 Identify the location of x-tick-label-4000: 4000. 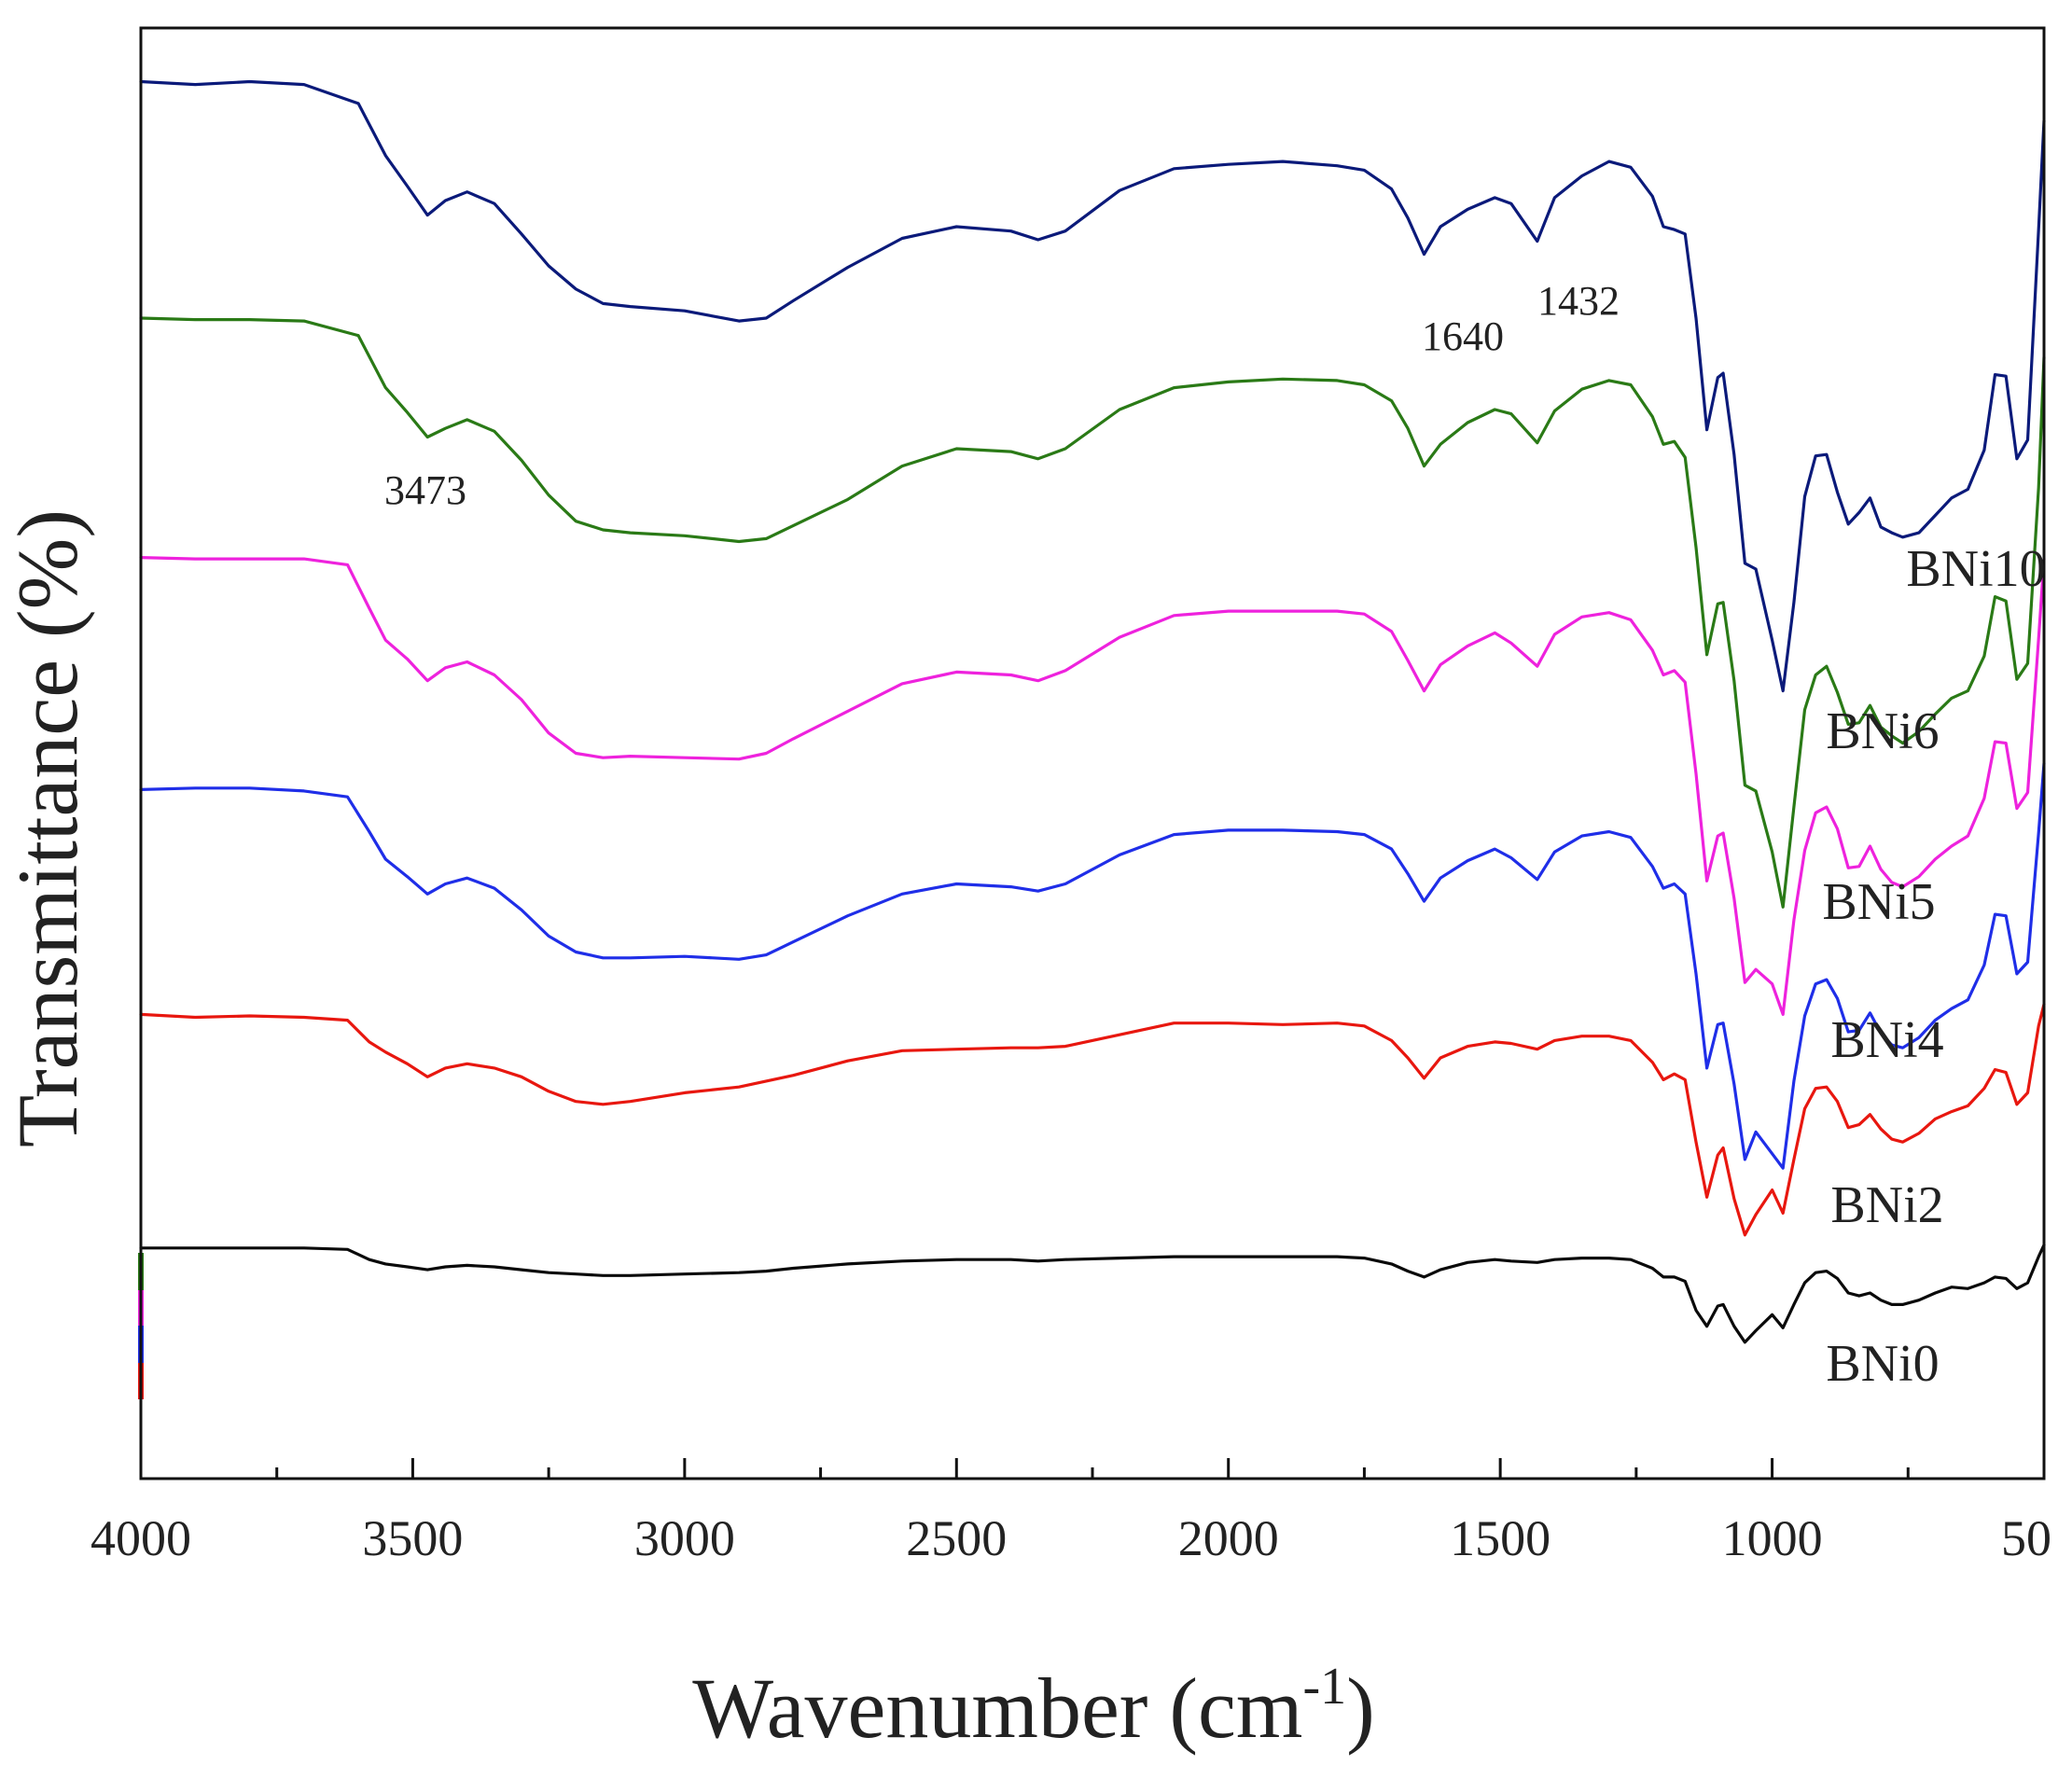
(140, 1538).